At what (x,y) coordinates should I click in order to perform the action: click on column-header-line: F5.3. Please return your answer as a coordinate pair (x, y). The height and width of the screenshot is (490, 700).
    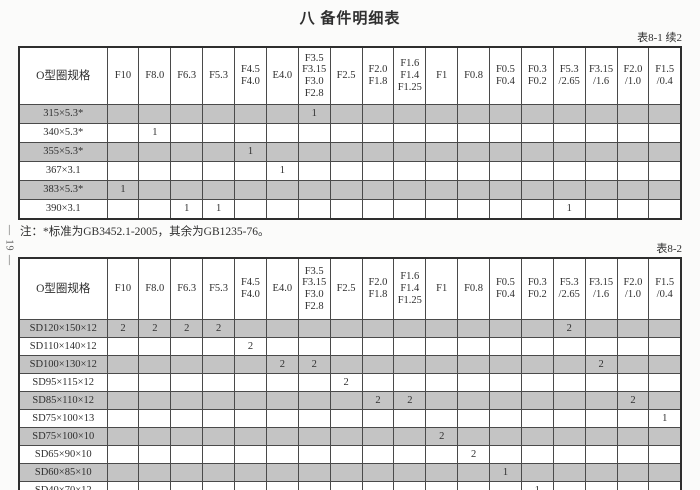
    Looking at the image, I should click on (219, 76).